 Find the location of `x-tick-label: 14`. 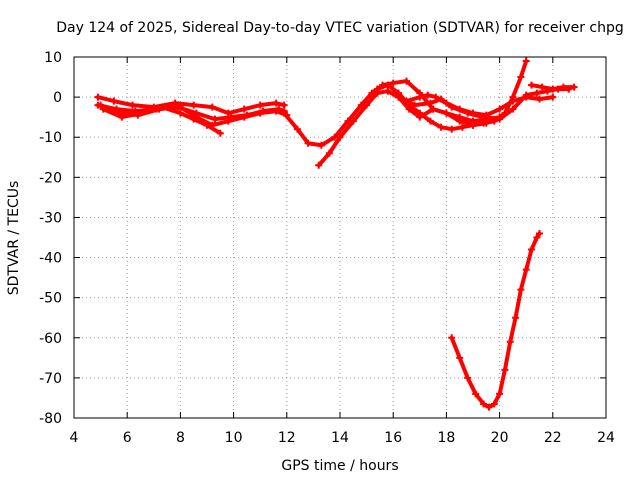

x-tick-label: 14 is located at coordinates (340, 438).